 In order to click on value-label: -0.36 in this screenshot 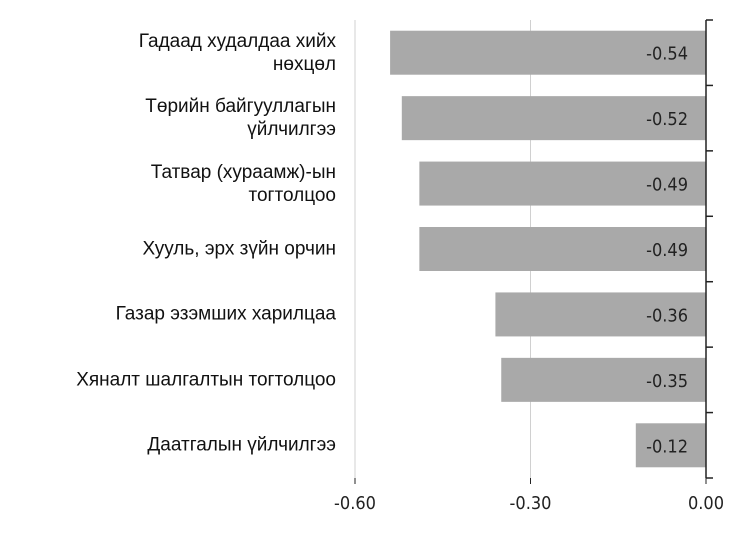, I will do `click(667, 315)`.